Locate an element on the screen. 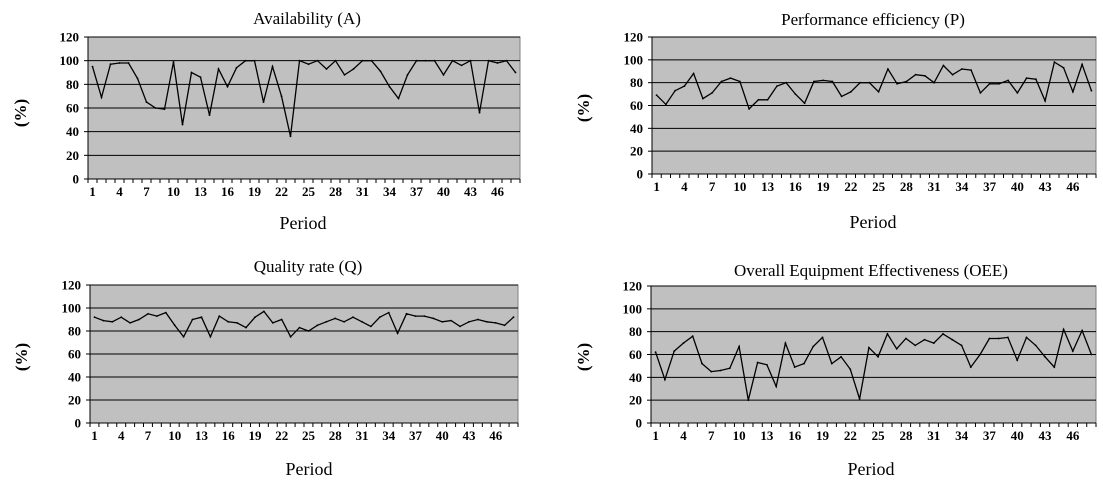  y-tick-label: 120 is located at coordinates (634, 37).